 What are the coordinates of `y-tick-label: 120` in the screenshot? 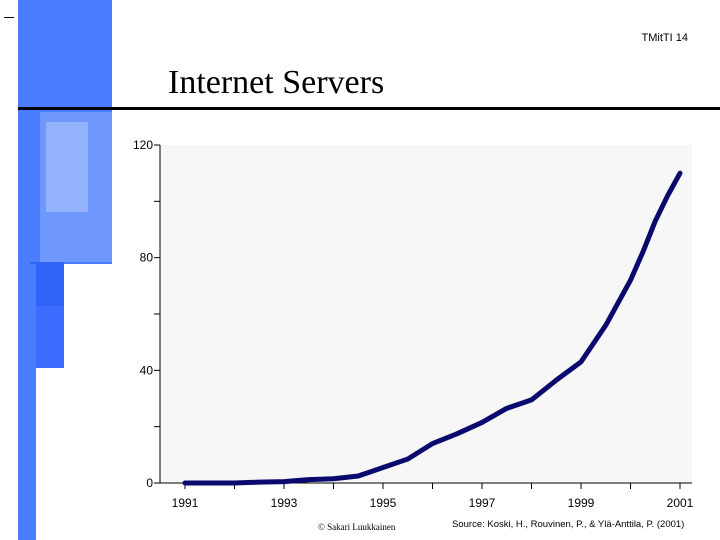 It's located at (143, 145).